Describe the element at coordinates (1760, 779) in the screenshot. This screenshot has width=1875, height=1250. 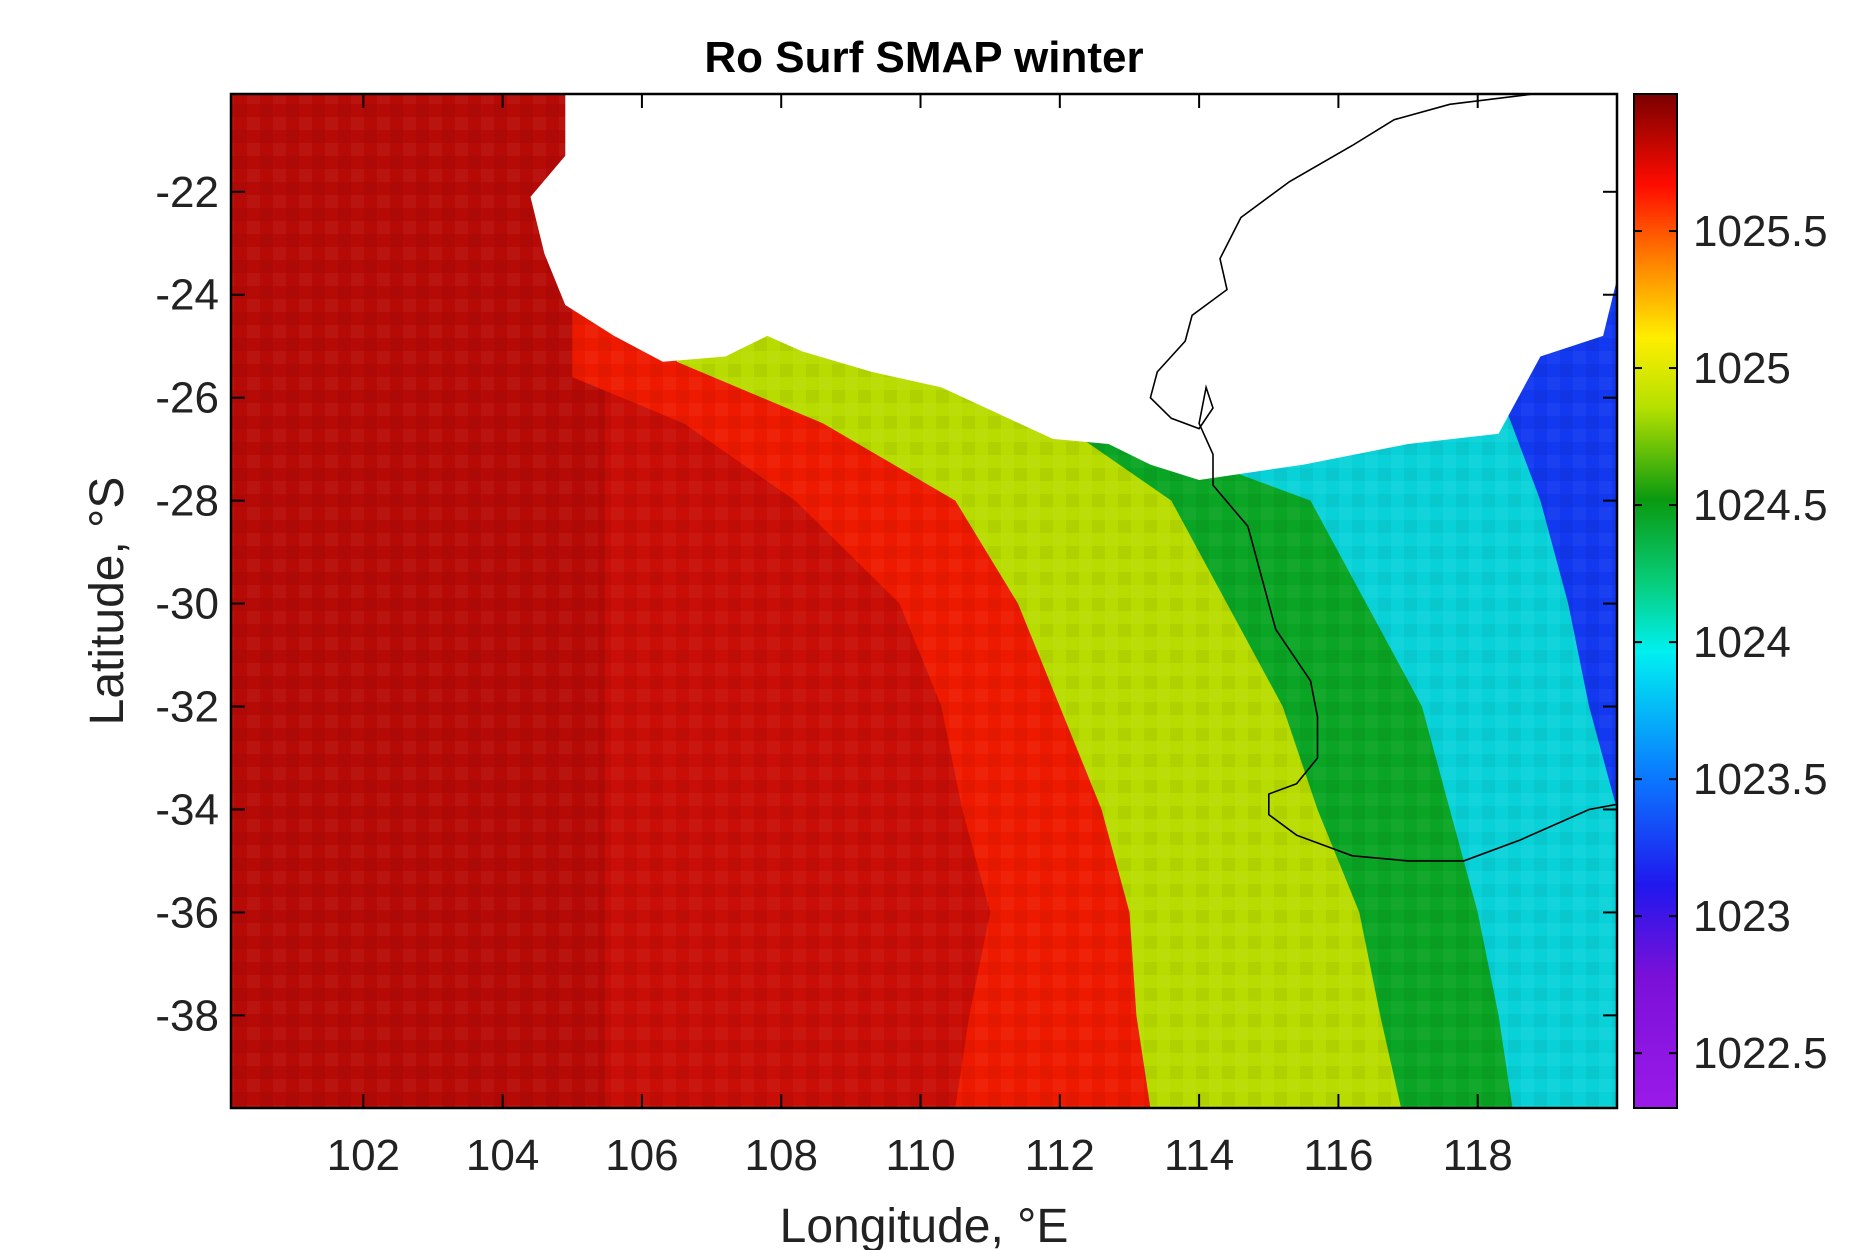
I see `colorbar-tick-label: 1023.5` at that location.